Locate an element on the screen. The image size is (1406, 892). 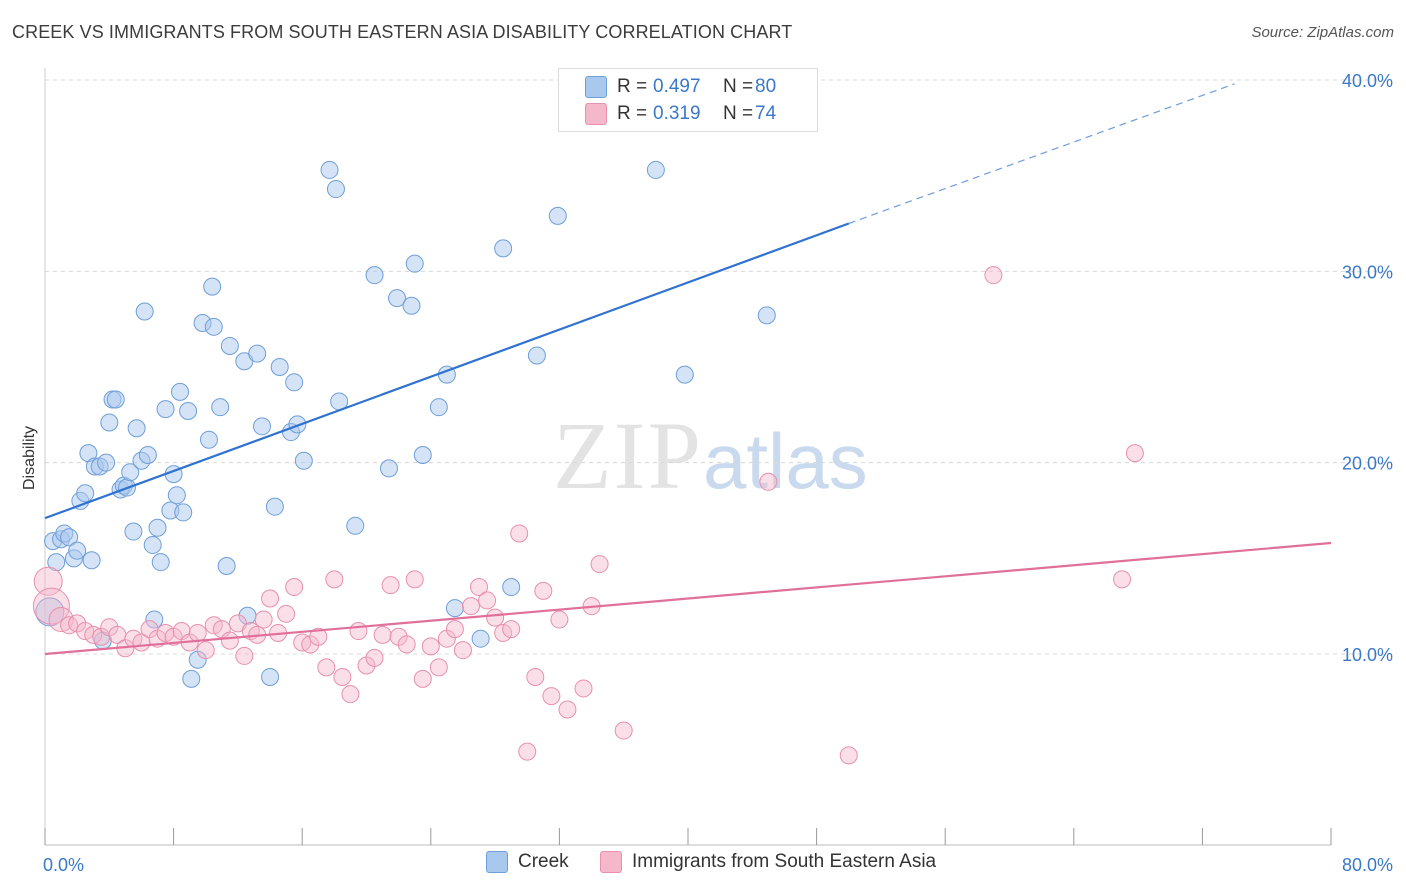
y-tick-label: 20.0% is located at coordinates (1367, 464).